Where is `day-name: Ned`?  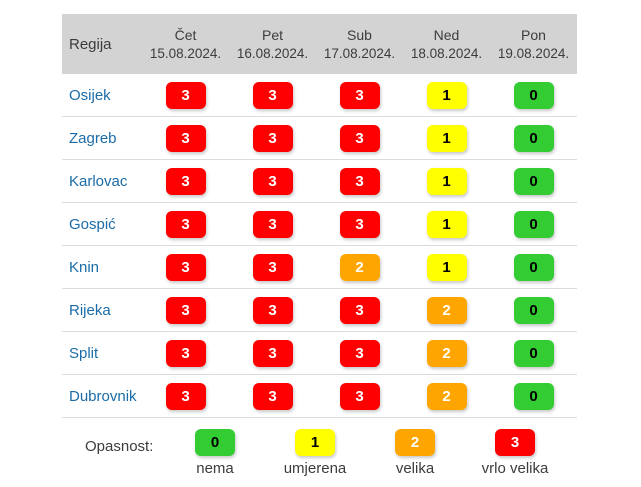 day-name: Ned is located at coordinates (446, 35).